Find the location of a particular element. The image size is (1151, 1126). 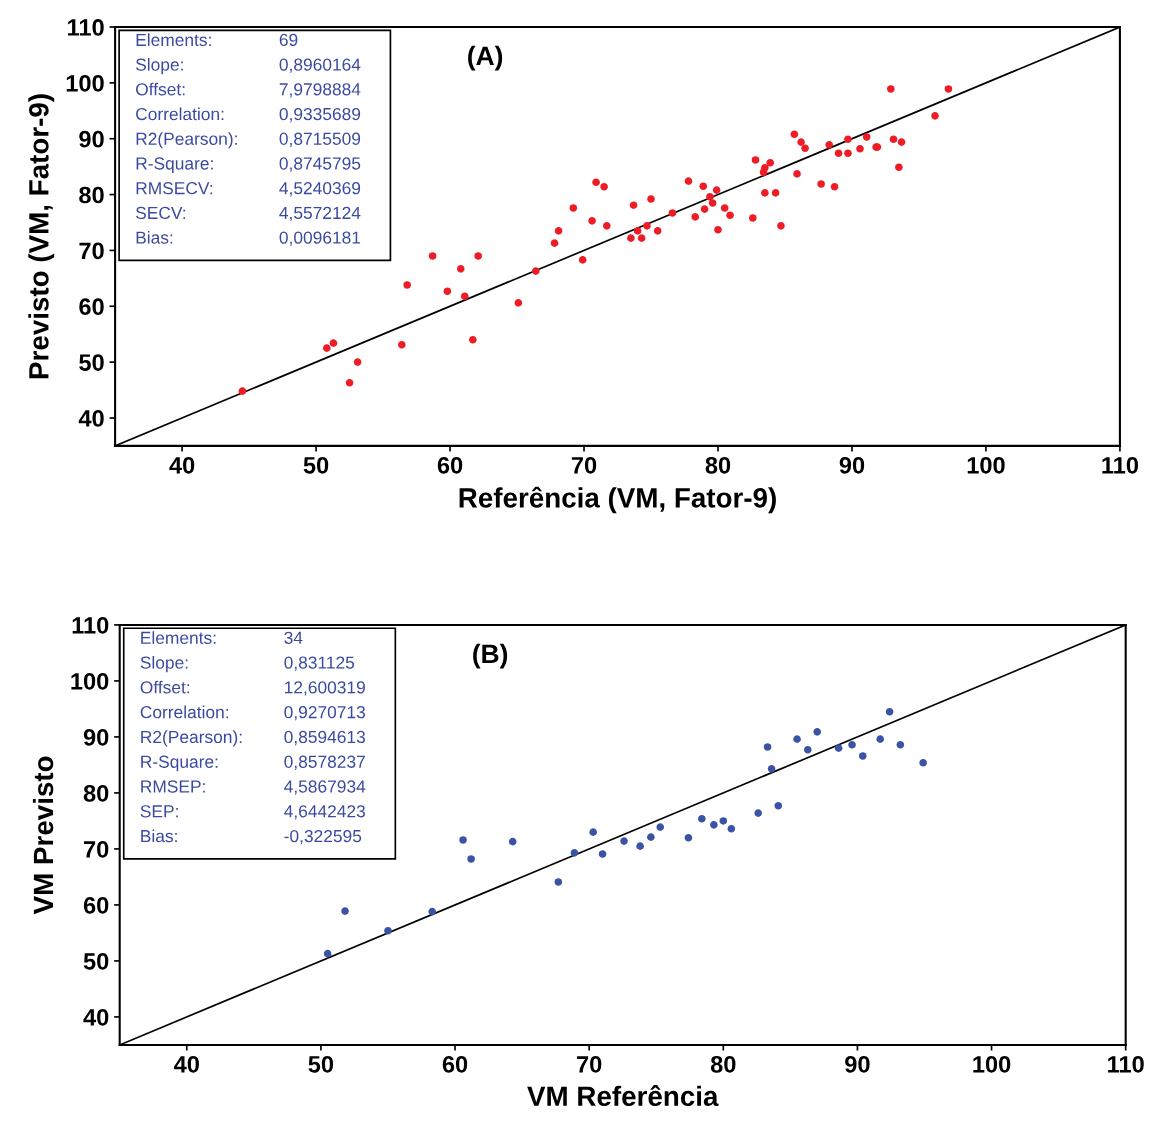

text: R-Square: 0,8745795 is located at coordinates (248, 165).